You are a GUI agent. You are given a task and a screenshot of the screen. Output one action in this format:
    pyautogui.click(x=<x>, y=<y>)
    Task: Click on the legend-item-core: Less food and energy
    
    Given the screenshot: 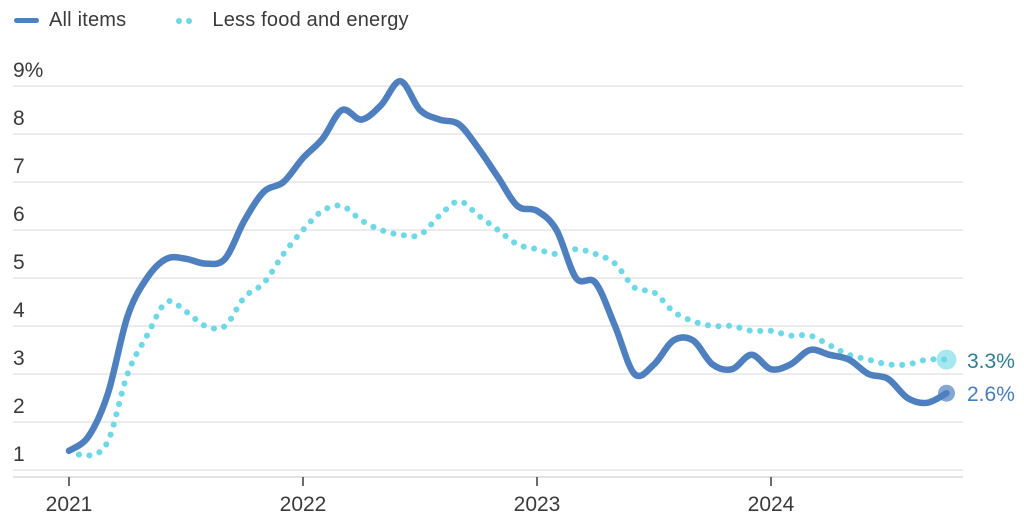 What is the action you would take?
    pyautogui.click(x=292, y=20)
    